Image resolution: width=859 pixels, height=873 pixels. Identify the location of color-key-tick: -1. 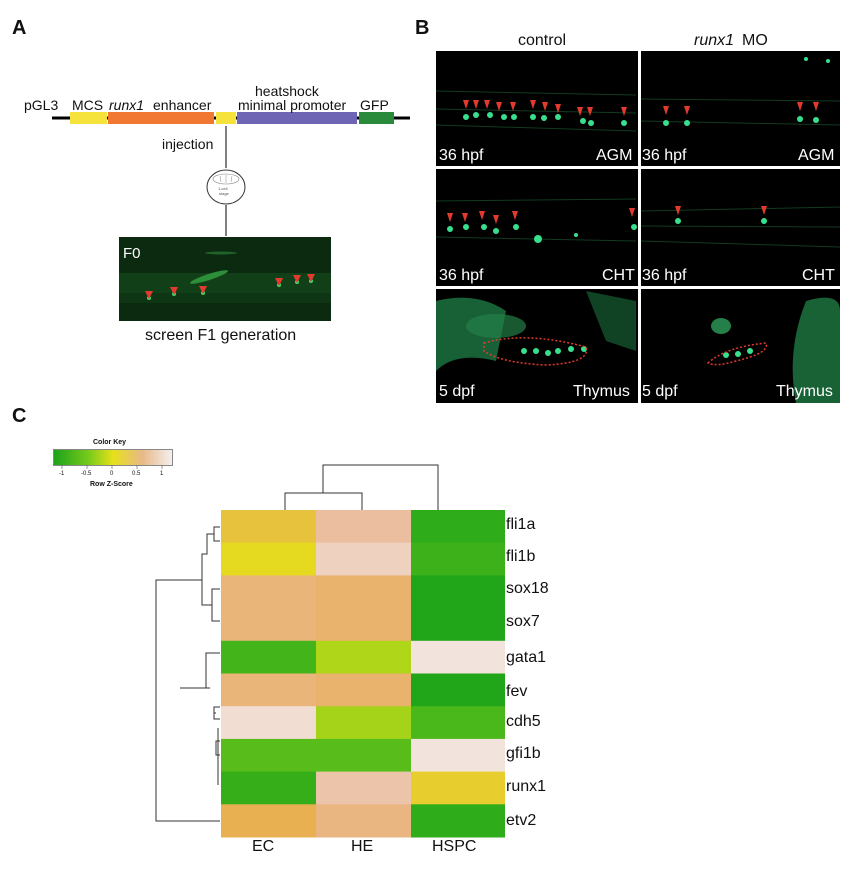
(62, 474).